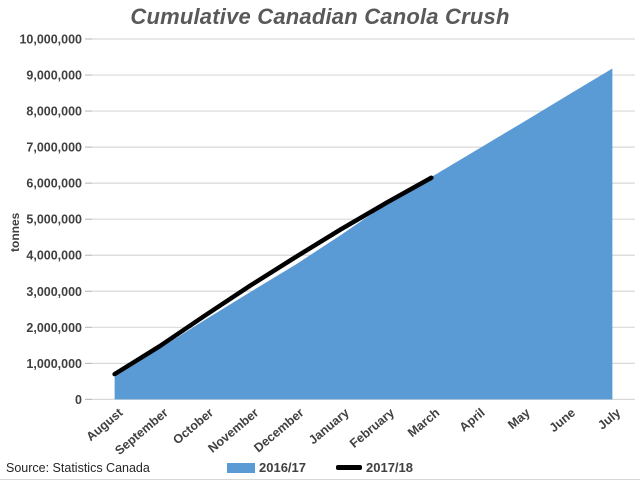 The image size is (640, 480). What do you see at coordinates (78, 400) in the screenshot?
I see `y-tick-label: 0` at bounding box center [78, 400].